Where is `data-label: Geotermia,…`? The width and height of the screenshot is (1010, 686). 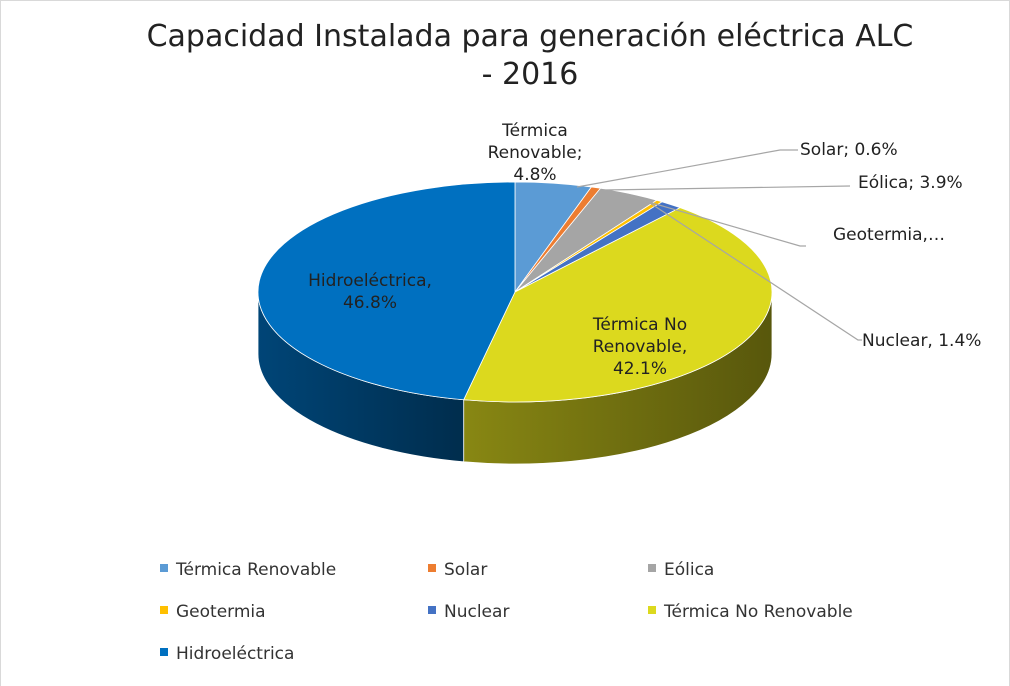
data-label: Geotermia,… is located at coordinates (889, 235).